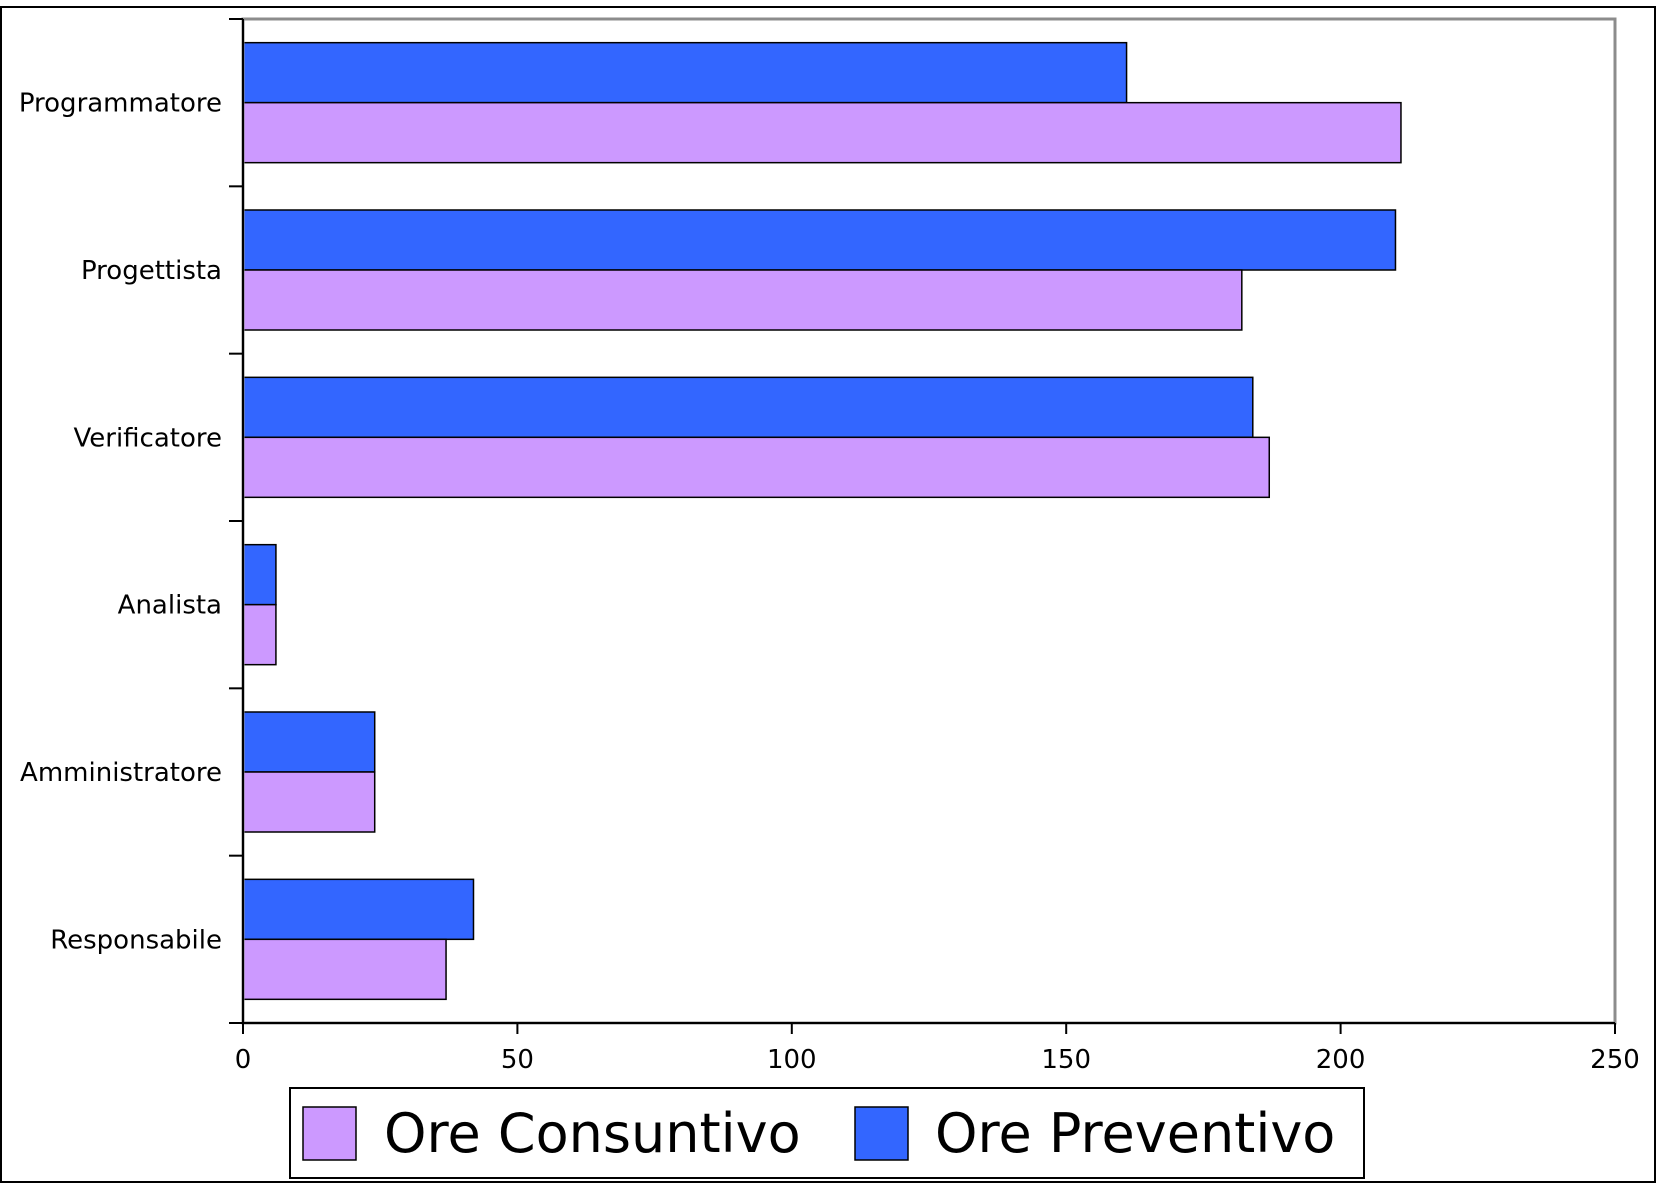 This screenshot has height=1187, width=1656. What do you see at coordinates (151, 271) in the screenshot?
I see `y-tick-label: Progettista` at bounding box center [151, 271].